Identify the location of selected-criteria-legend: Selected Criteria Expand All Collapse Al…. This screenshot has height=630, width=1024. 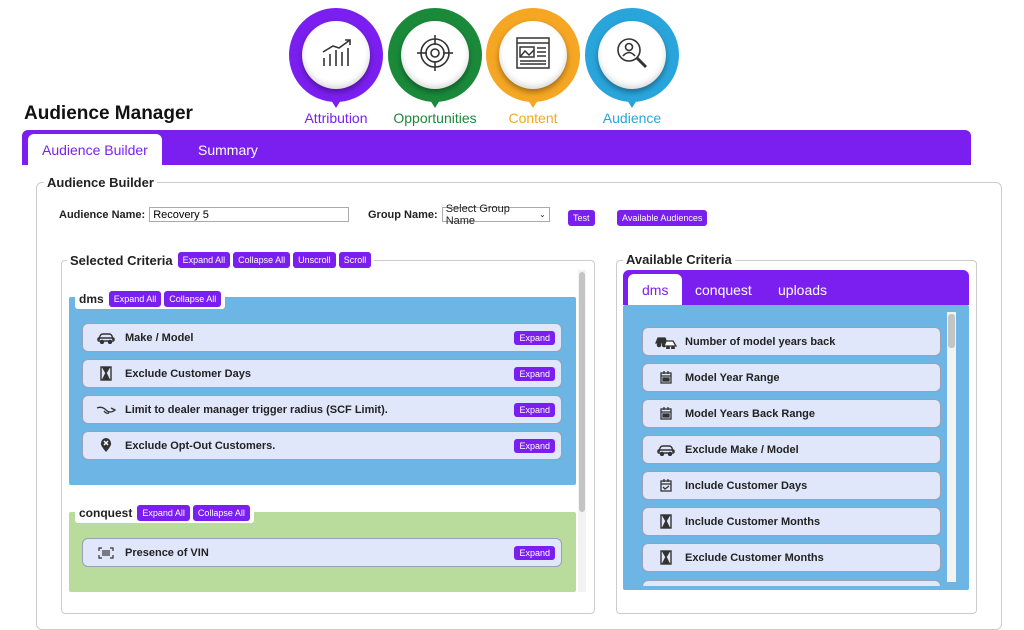
(221, 260).